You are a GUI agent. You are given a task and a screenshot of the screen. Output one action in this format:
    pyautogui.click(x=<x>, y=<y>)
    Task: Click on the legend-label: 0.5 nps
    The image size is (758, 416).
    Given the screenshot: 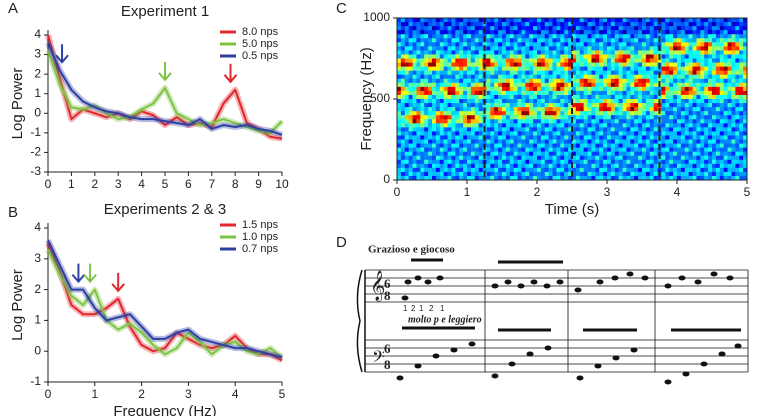 What is the action you would take?
    pyautogui.click(x=260, y=56)
    